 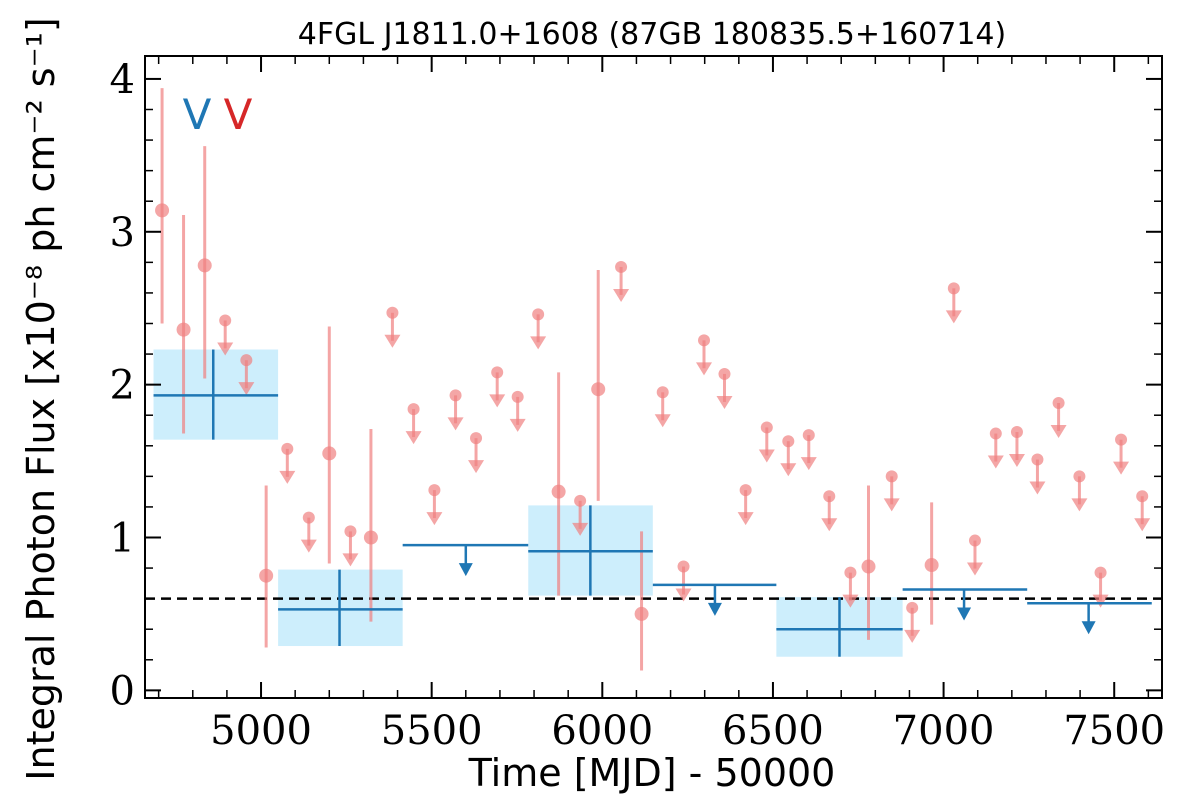 What do you see at coordinates (432, 731) in the screenshot?
I see `x-tick-label: 5500` at bounding box center [432, 731].